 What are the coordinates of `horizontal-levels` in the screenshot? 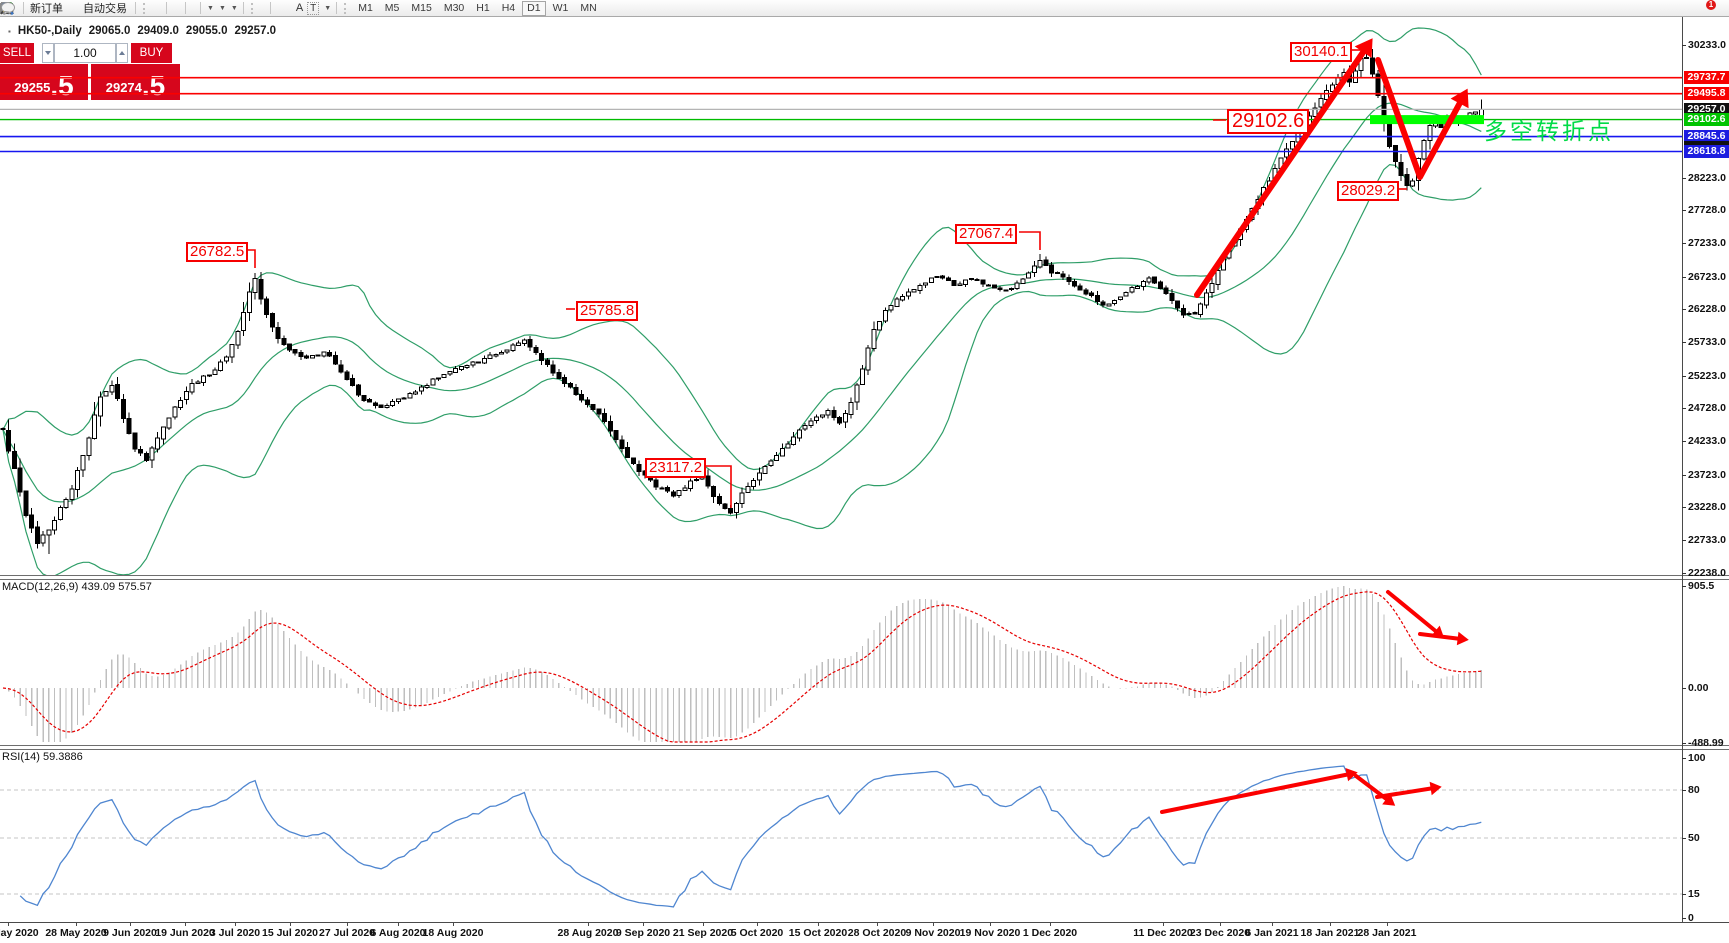 It's located at (841, 114).